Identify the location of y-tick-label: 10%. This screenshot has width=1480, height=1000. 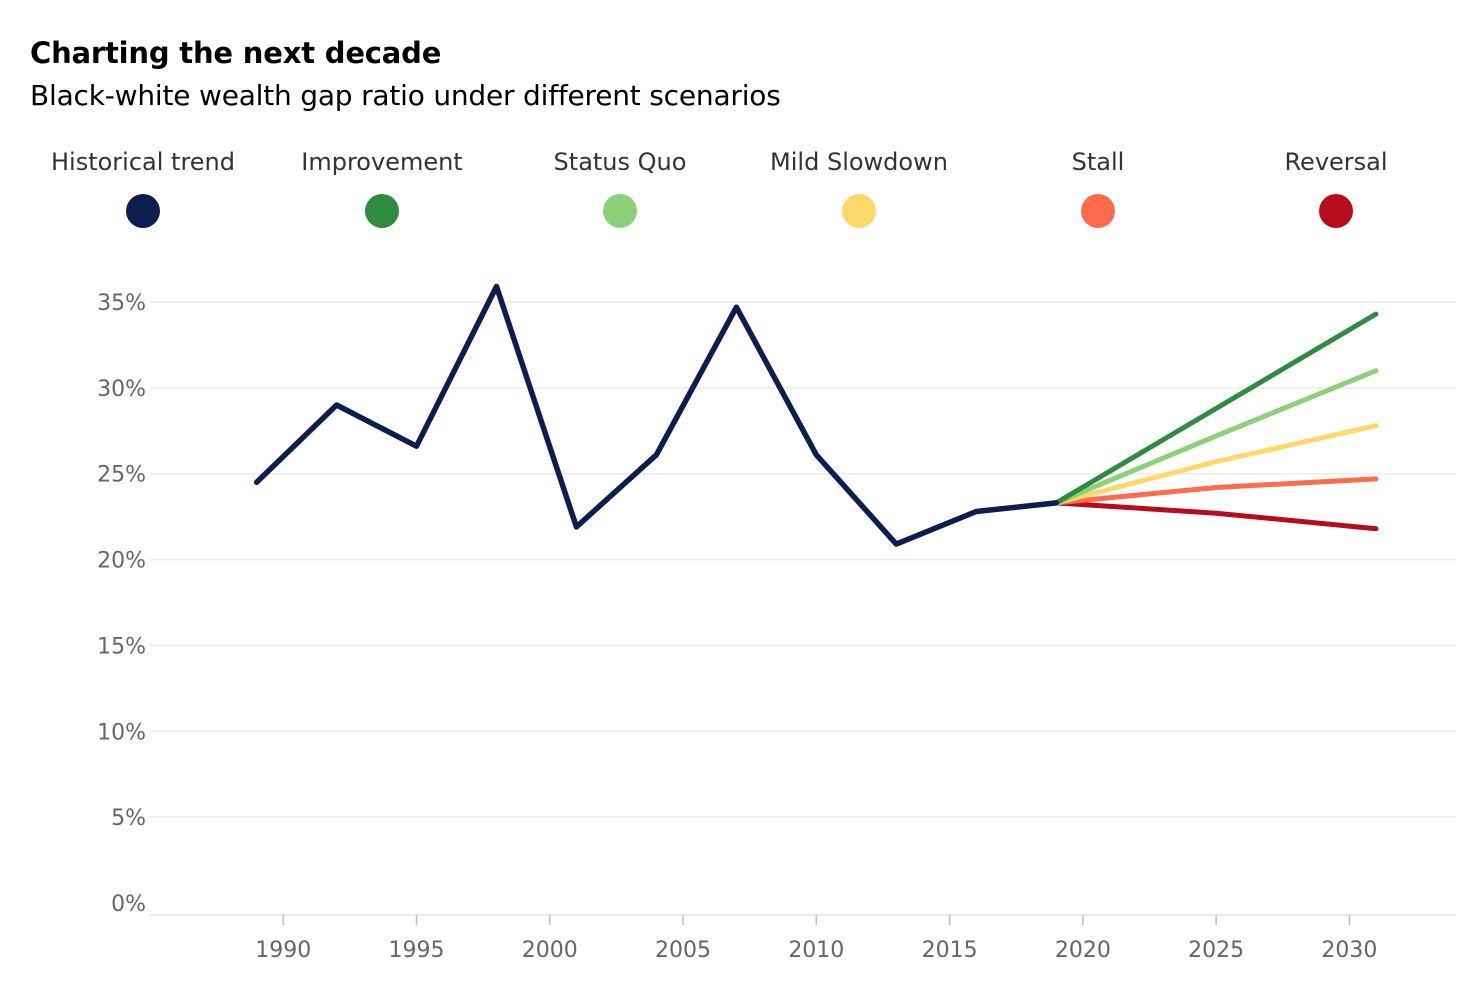
(121, 732).